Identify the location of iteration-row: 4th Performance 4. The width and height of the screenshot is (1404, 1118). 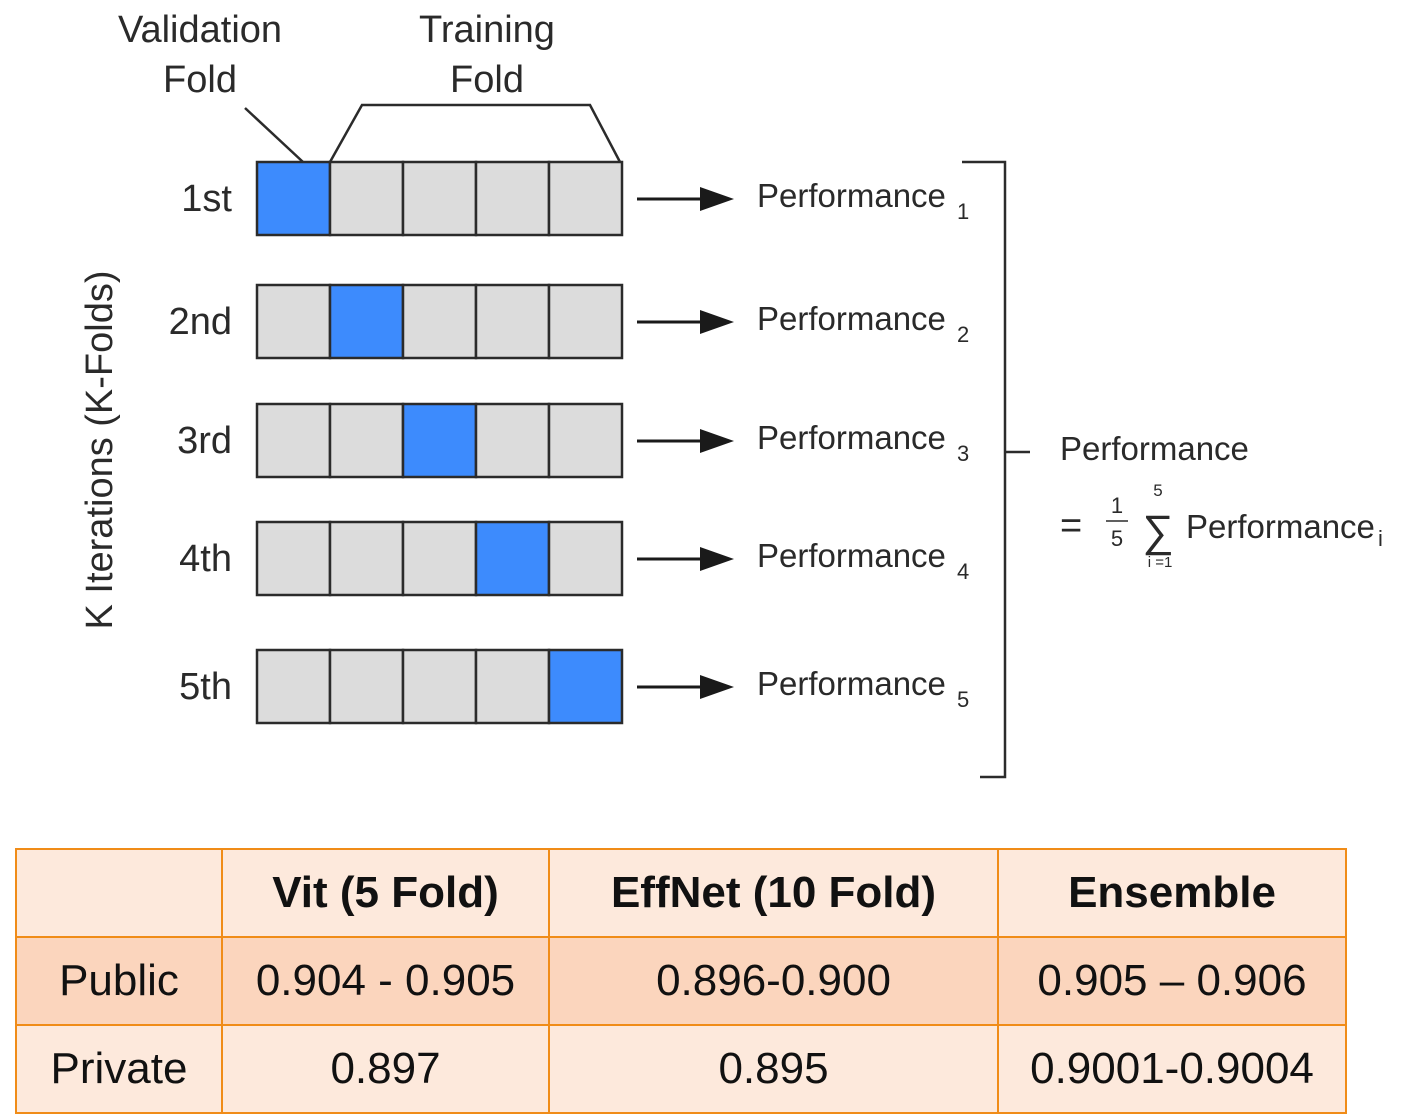
(574, 558).